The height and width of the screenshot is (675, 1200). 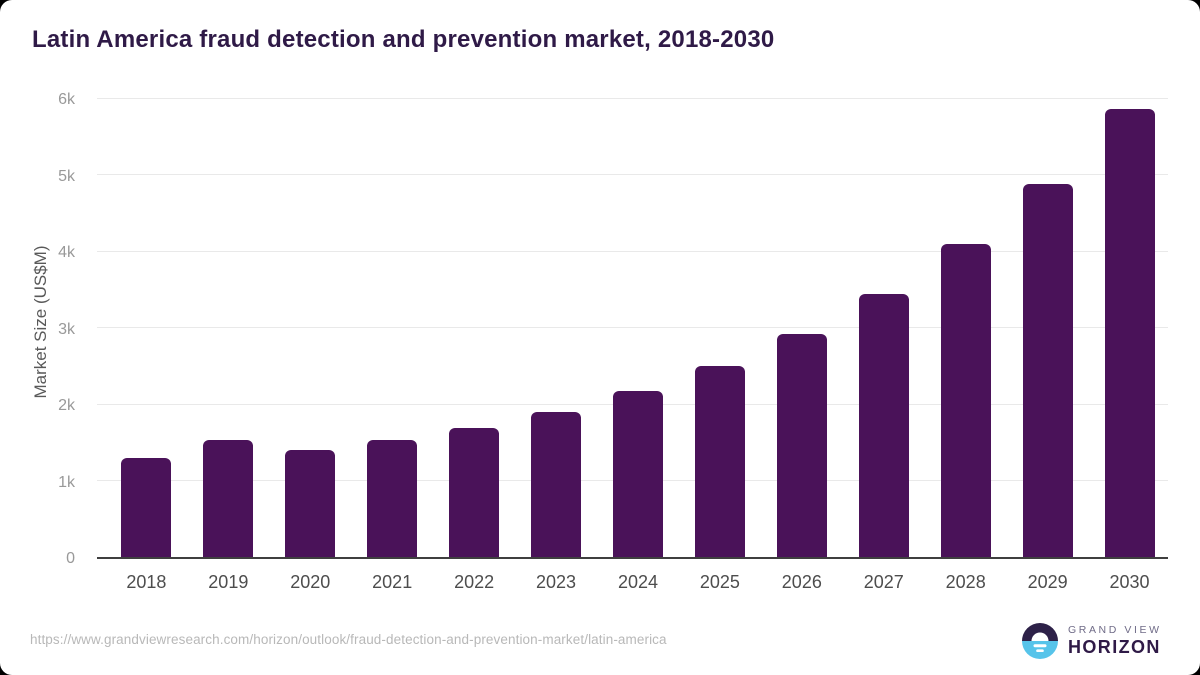 I want to click on bar-2022, so click(x=474, y=492).